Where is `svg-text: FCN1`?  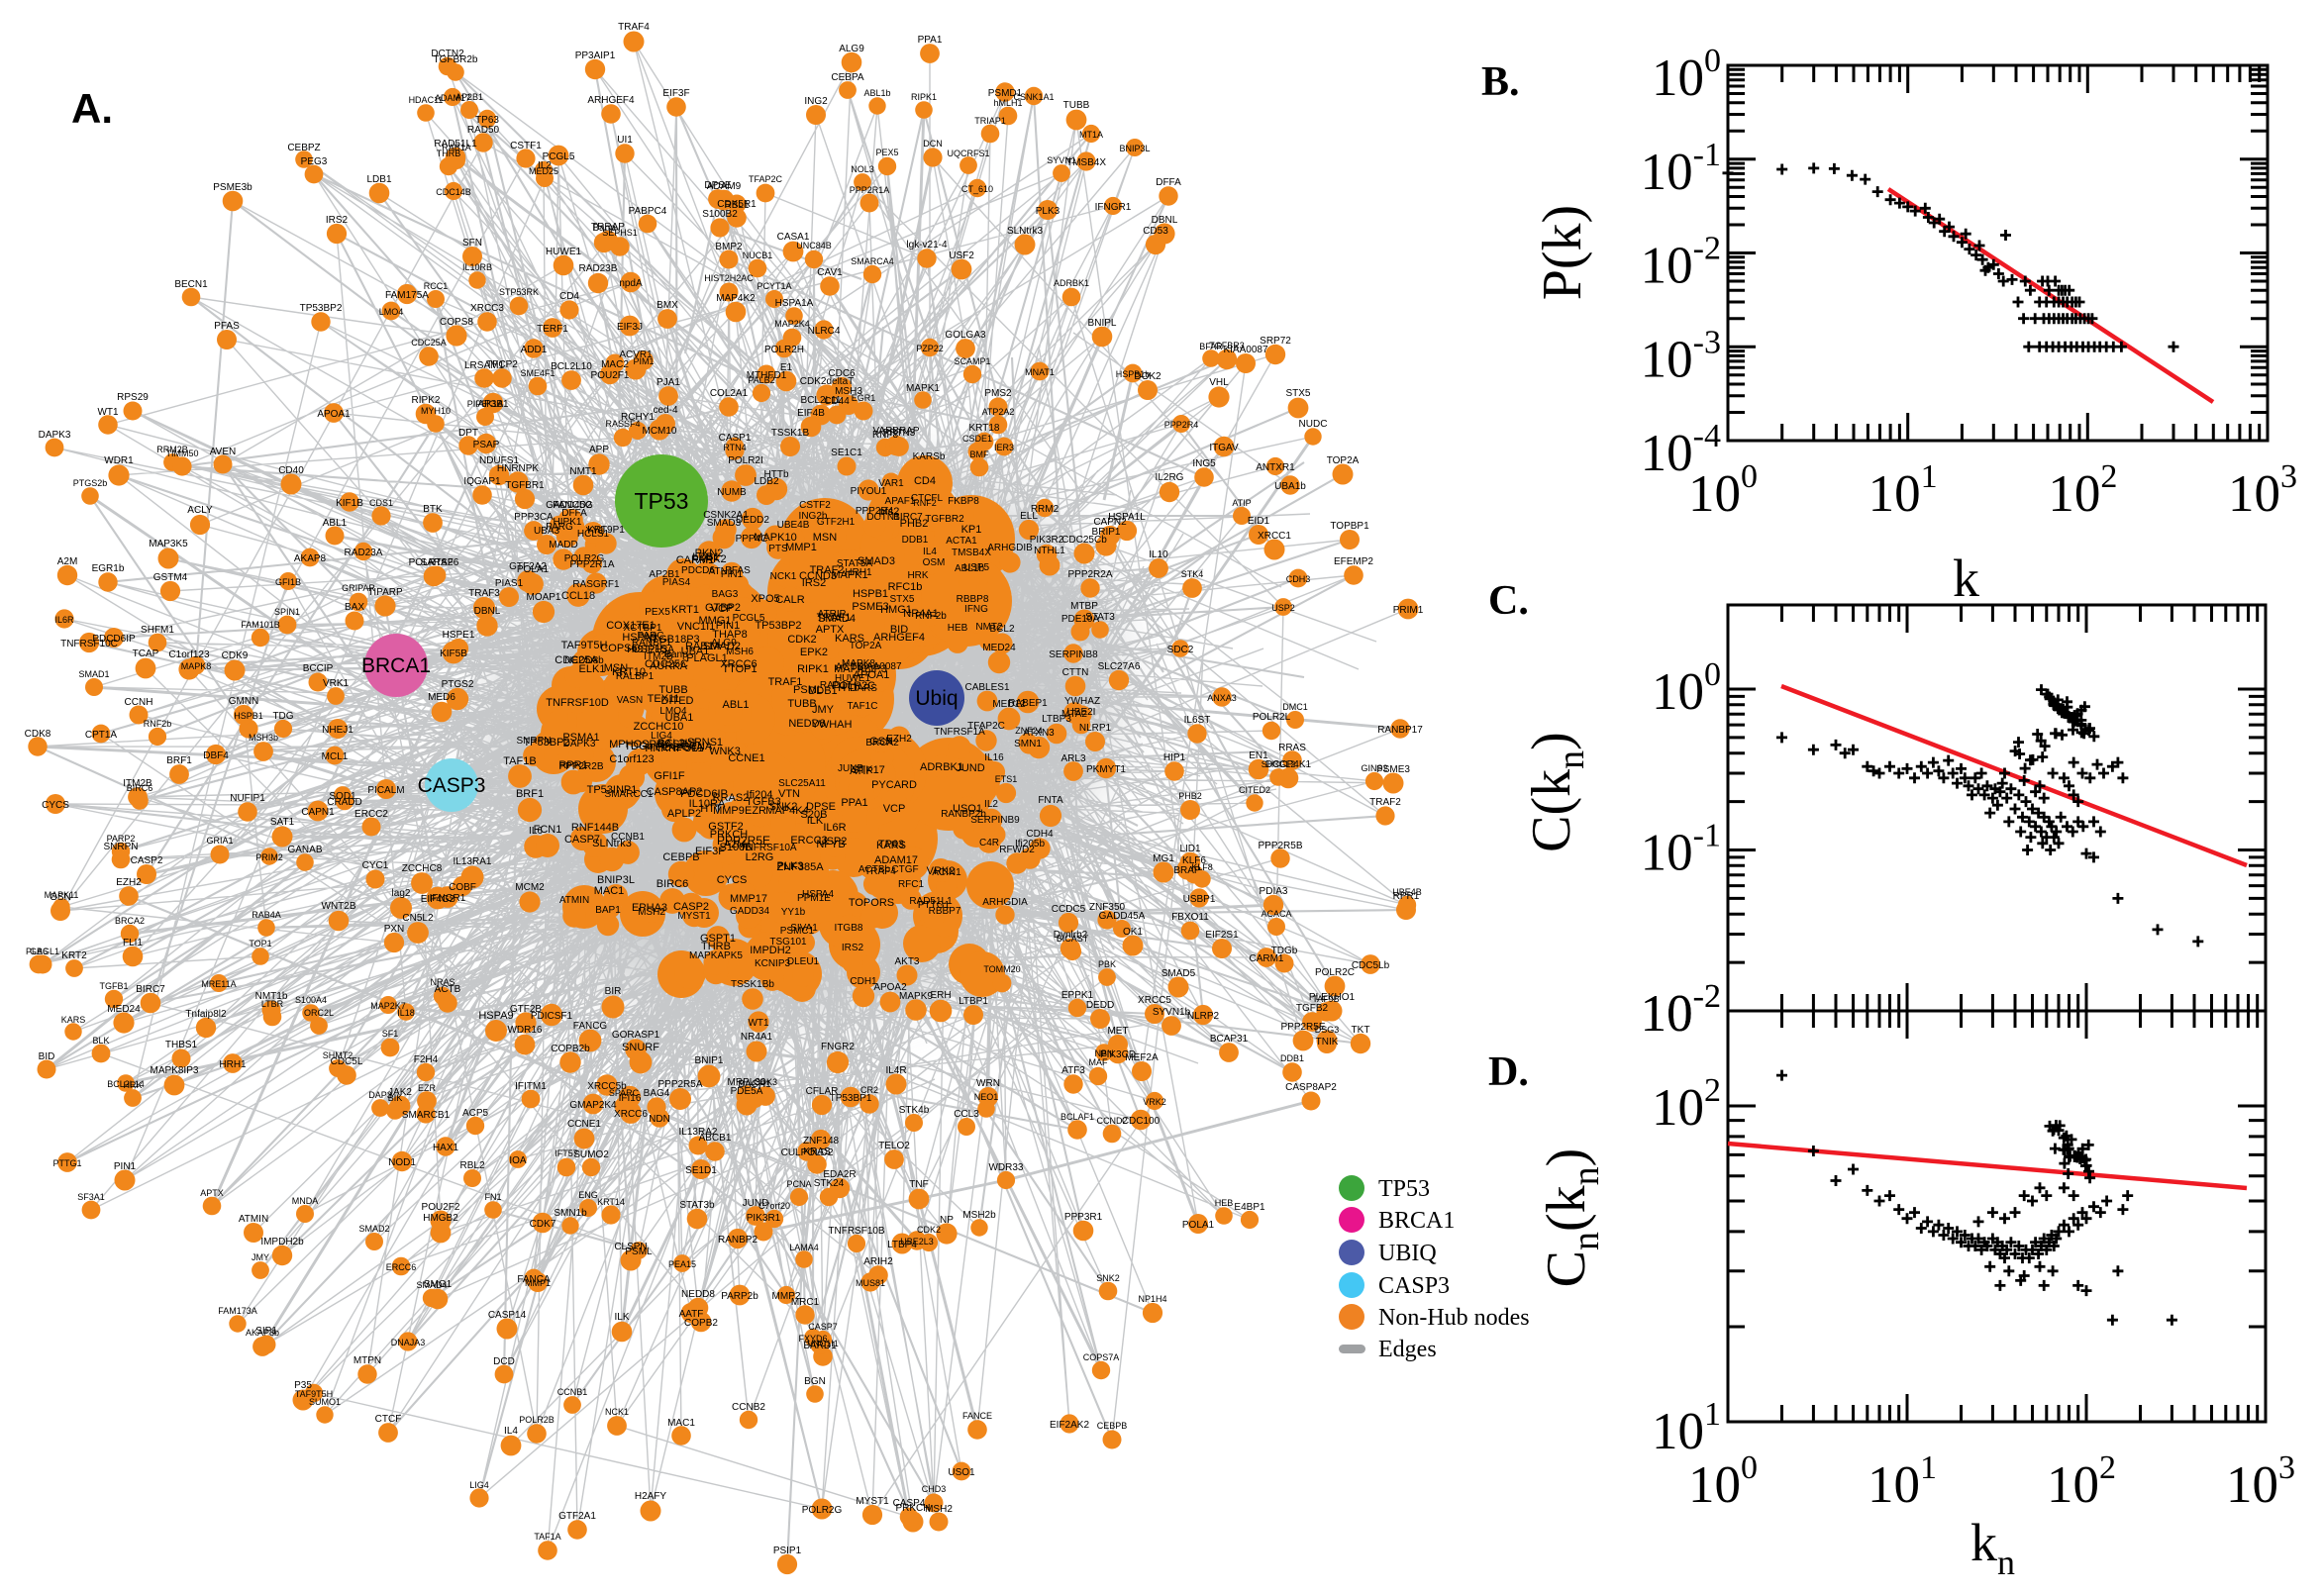 svg-text: FCN1 is located at coordinates (548, 830).